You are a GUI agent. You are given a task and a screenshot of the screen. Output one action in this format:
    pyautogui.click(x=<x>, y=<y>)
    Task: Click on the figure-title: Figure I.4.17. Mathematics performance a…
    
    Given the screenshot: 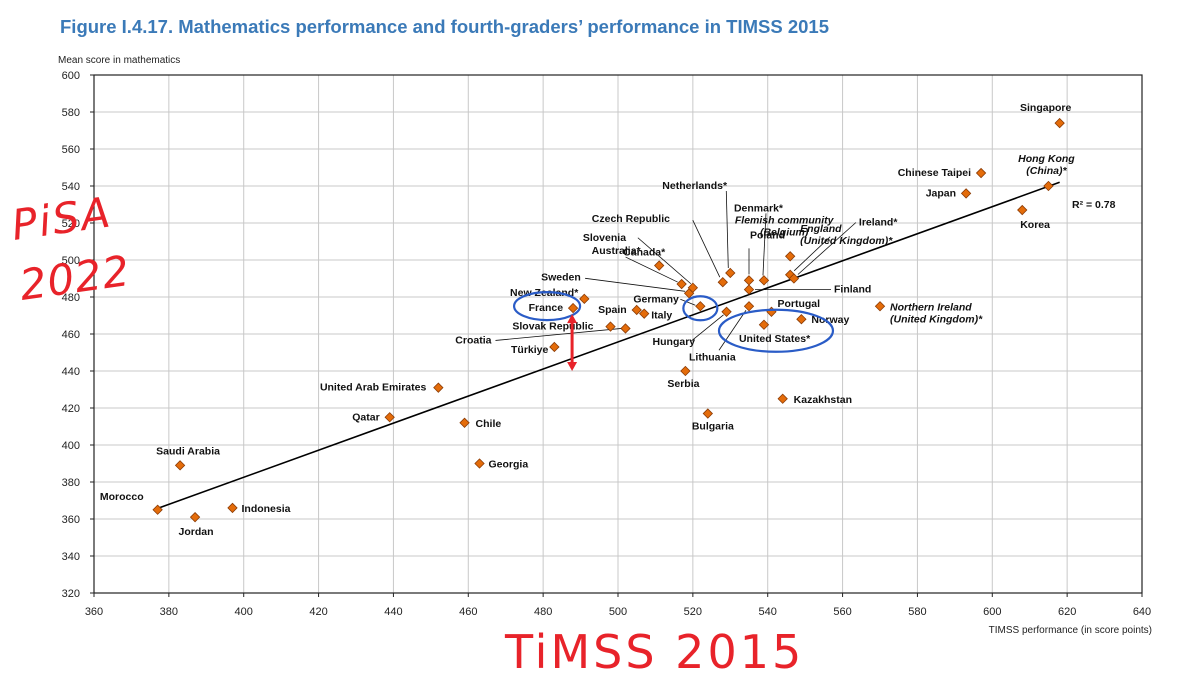 What is the action you would take?
    pyautogui.click(x=444, y=26)
    